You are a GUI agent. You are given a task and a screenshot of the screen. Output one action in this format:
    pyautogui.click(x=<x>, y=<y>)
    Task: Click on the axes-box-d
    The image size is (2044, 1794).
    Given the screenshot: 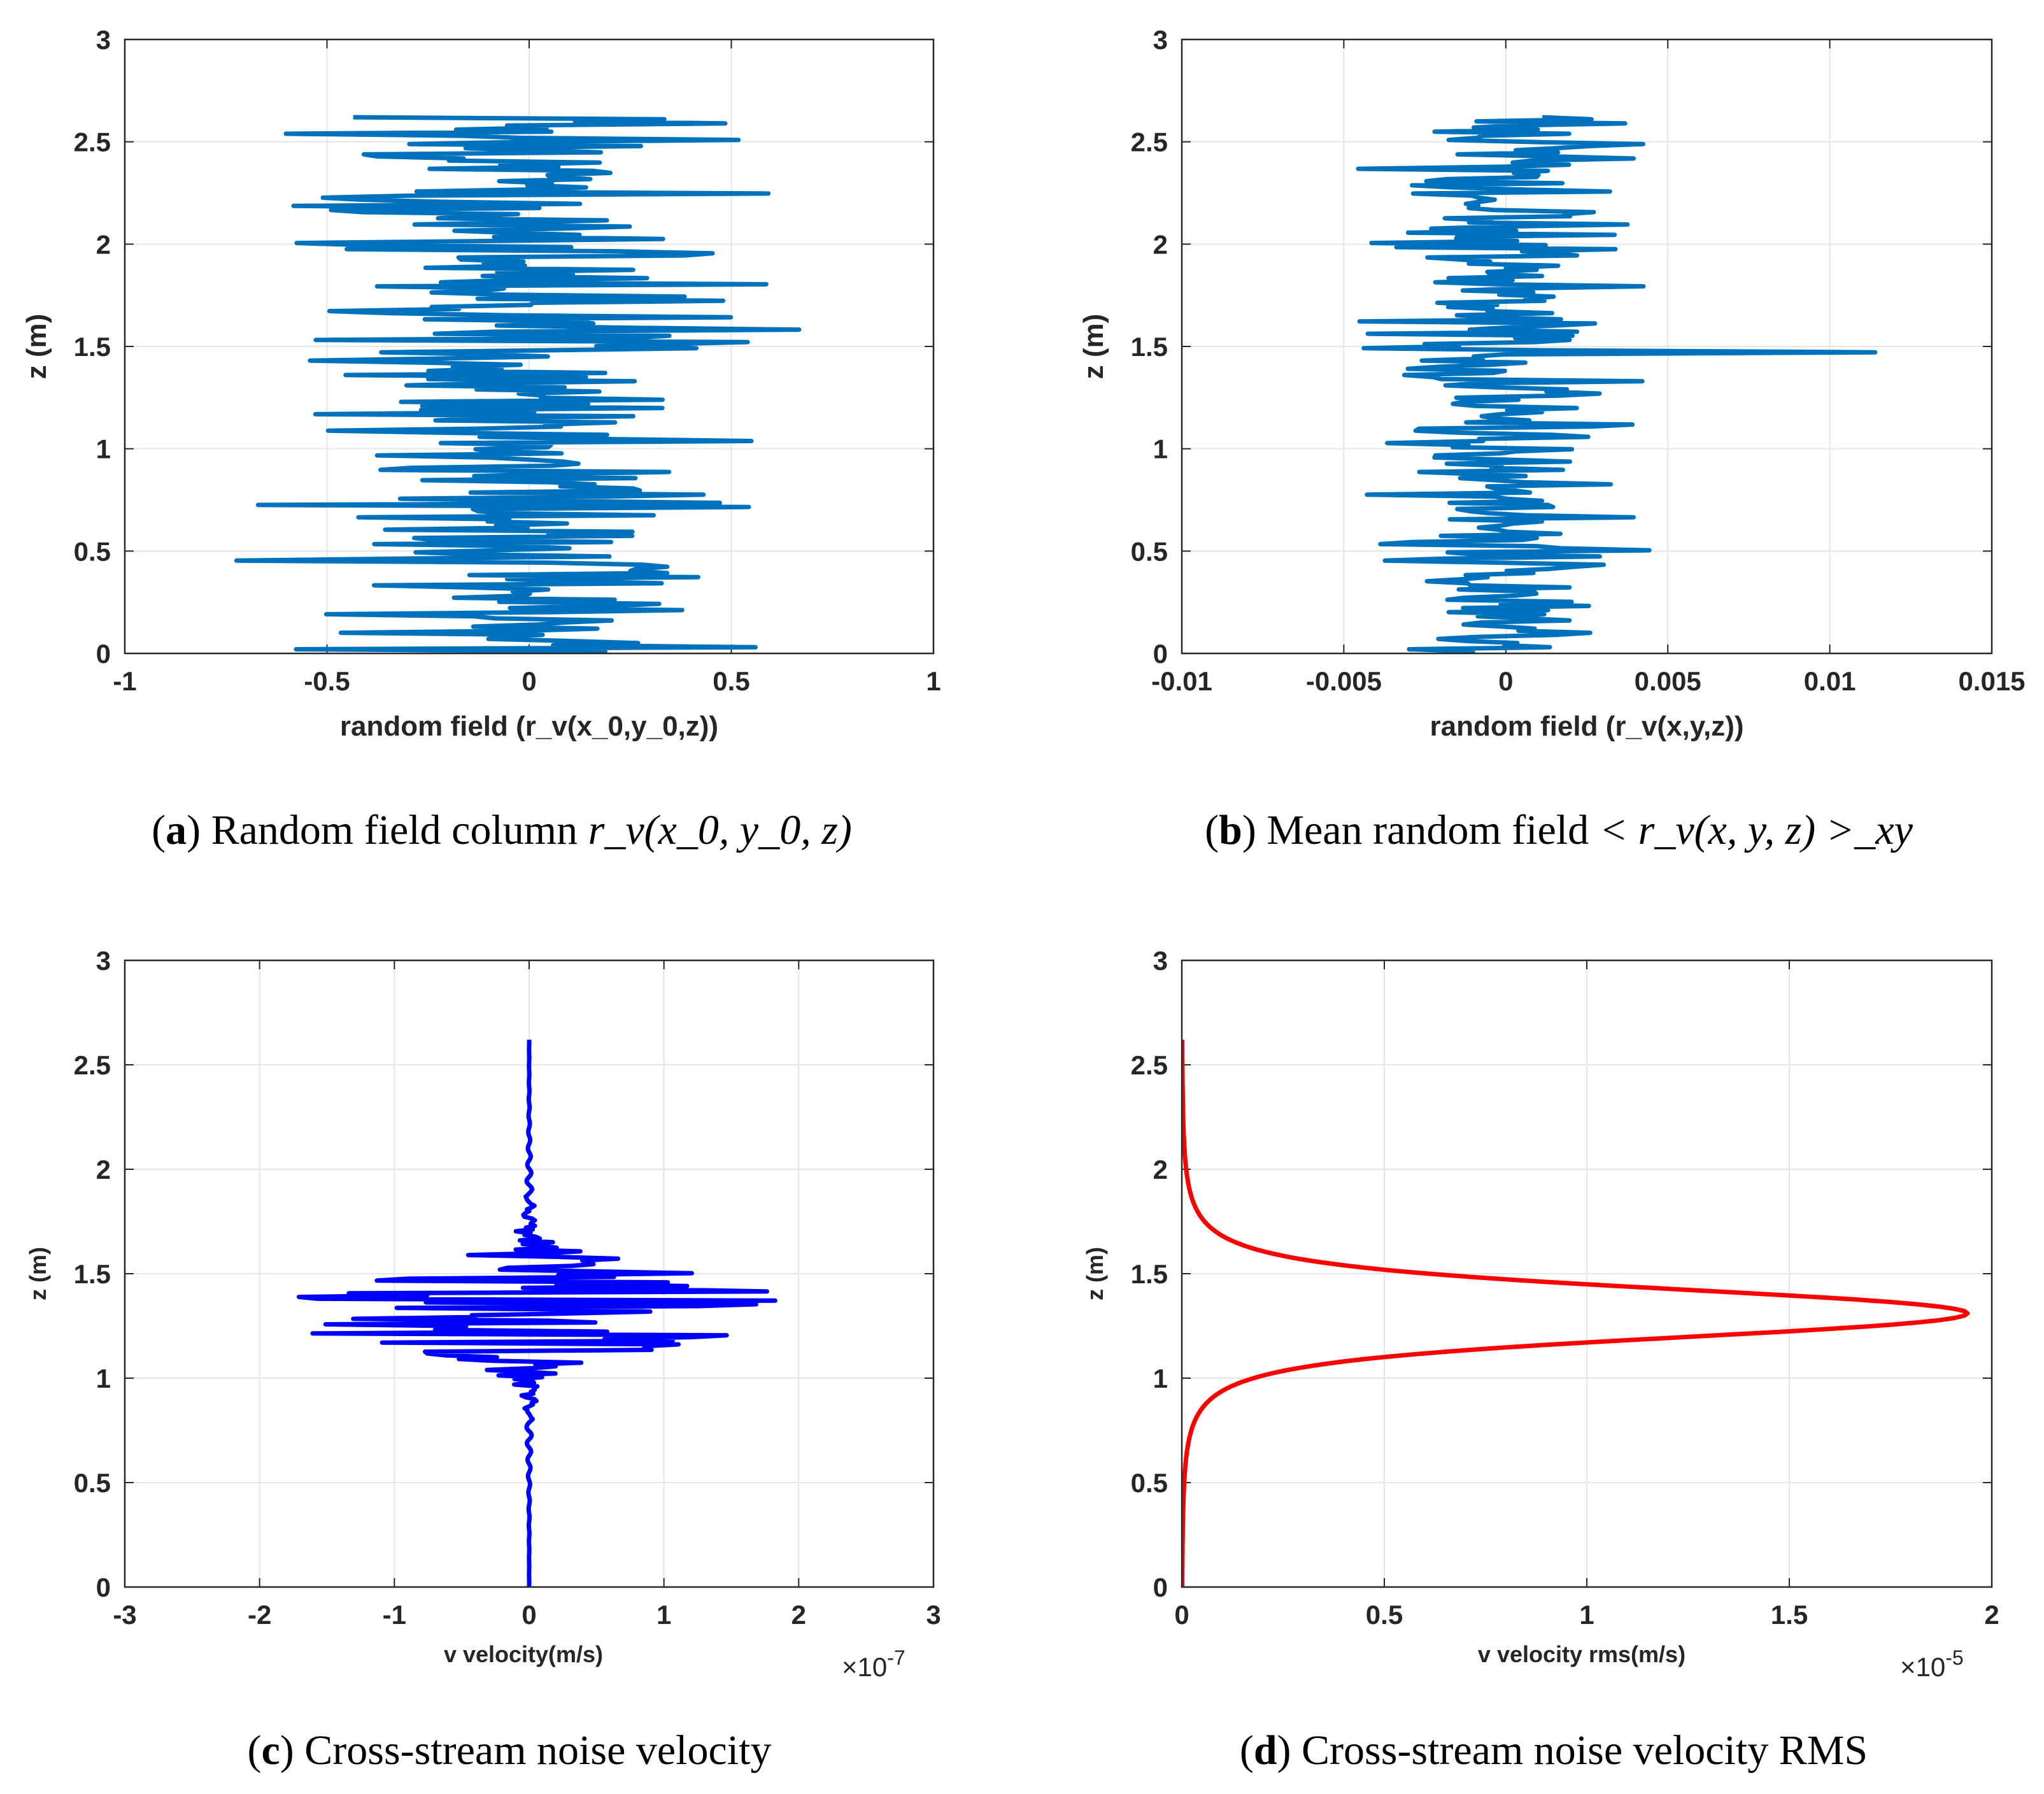 What is the action you would take?
    pyautogui.click(x=1587, y=1273)
    